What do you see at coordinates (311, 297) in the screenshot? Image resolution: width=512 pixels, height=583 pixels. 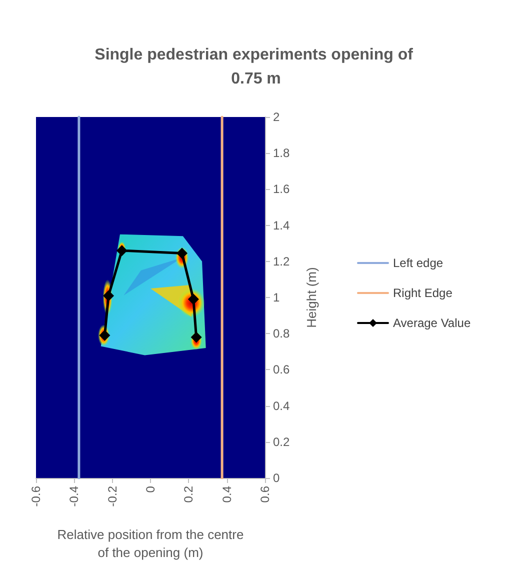 I see `y-axis-title: Height (m)` at bounding box center [311, 297].